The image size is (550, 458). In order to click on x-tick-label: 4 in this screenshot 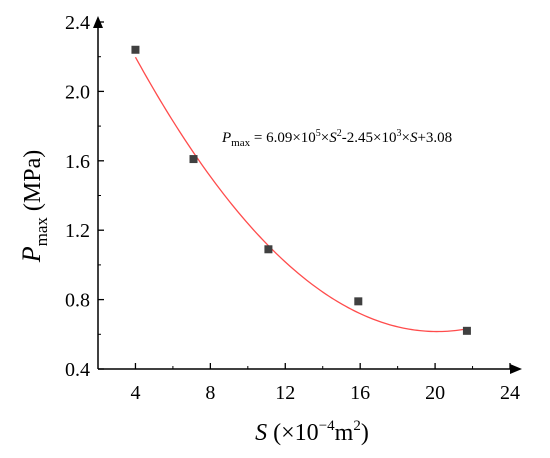, I will do `click(135, 393)`.